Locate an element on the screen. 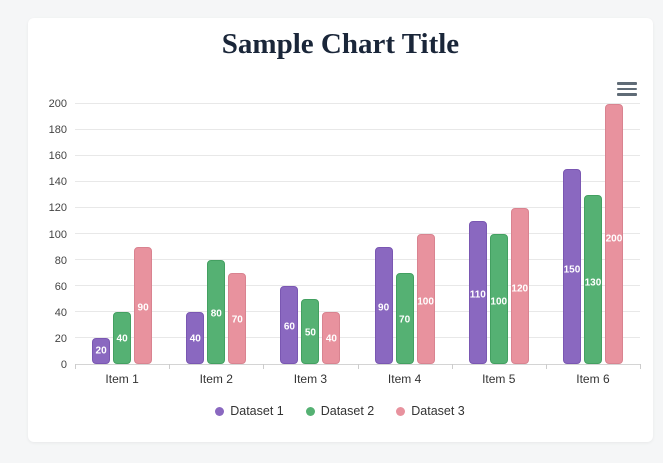 The image size is (663, 463). x-axis-category-label: Item 5 is located at coordinates (499, 379).